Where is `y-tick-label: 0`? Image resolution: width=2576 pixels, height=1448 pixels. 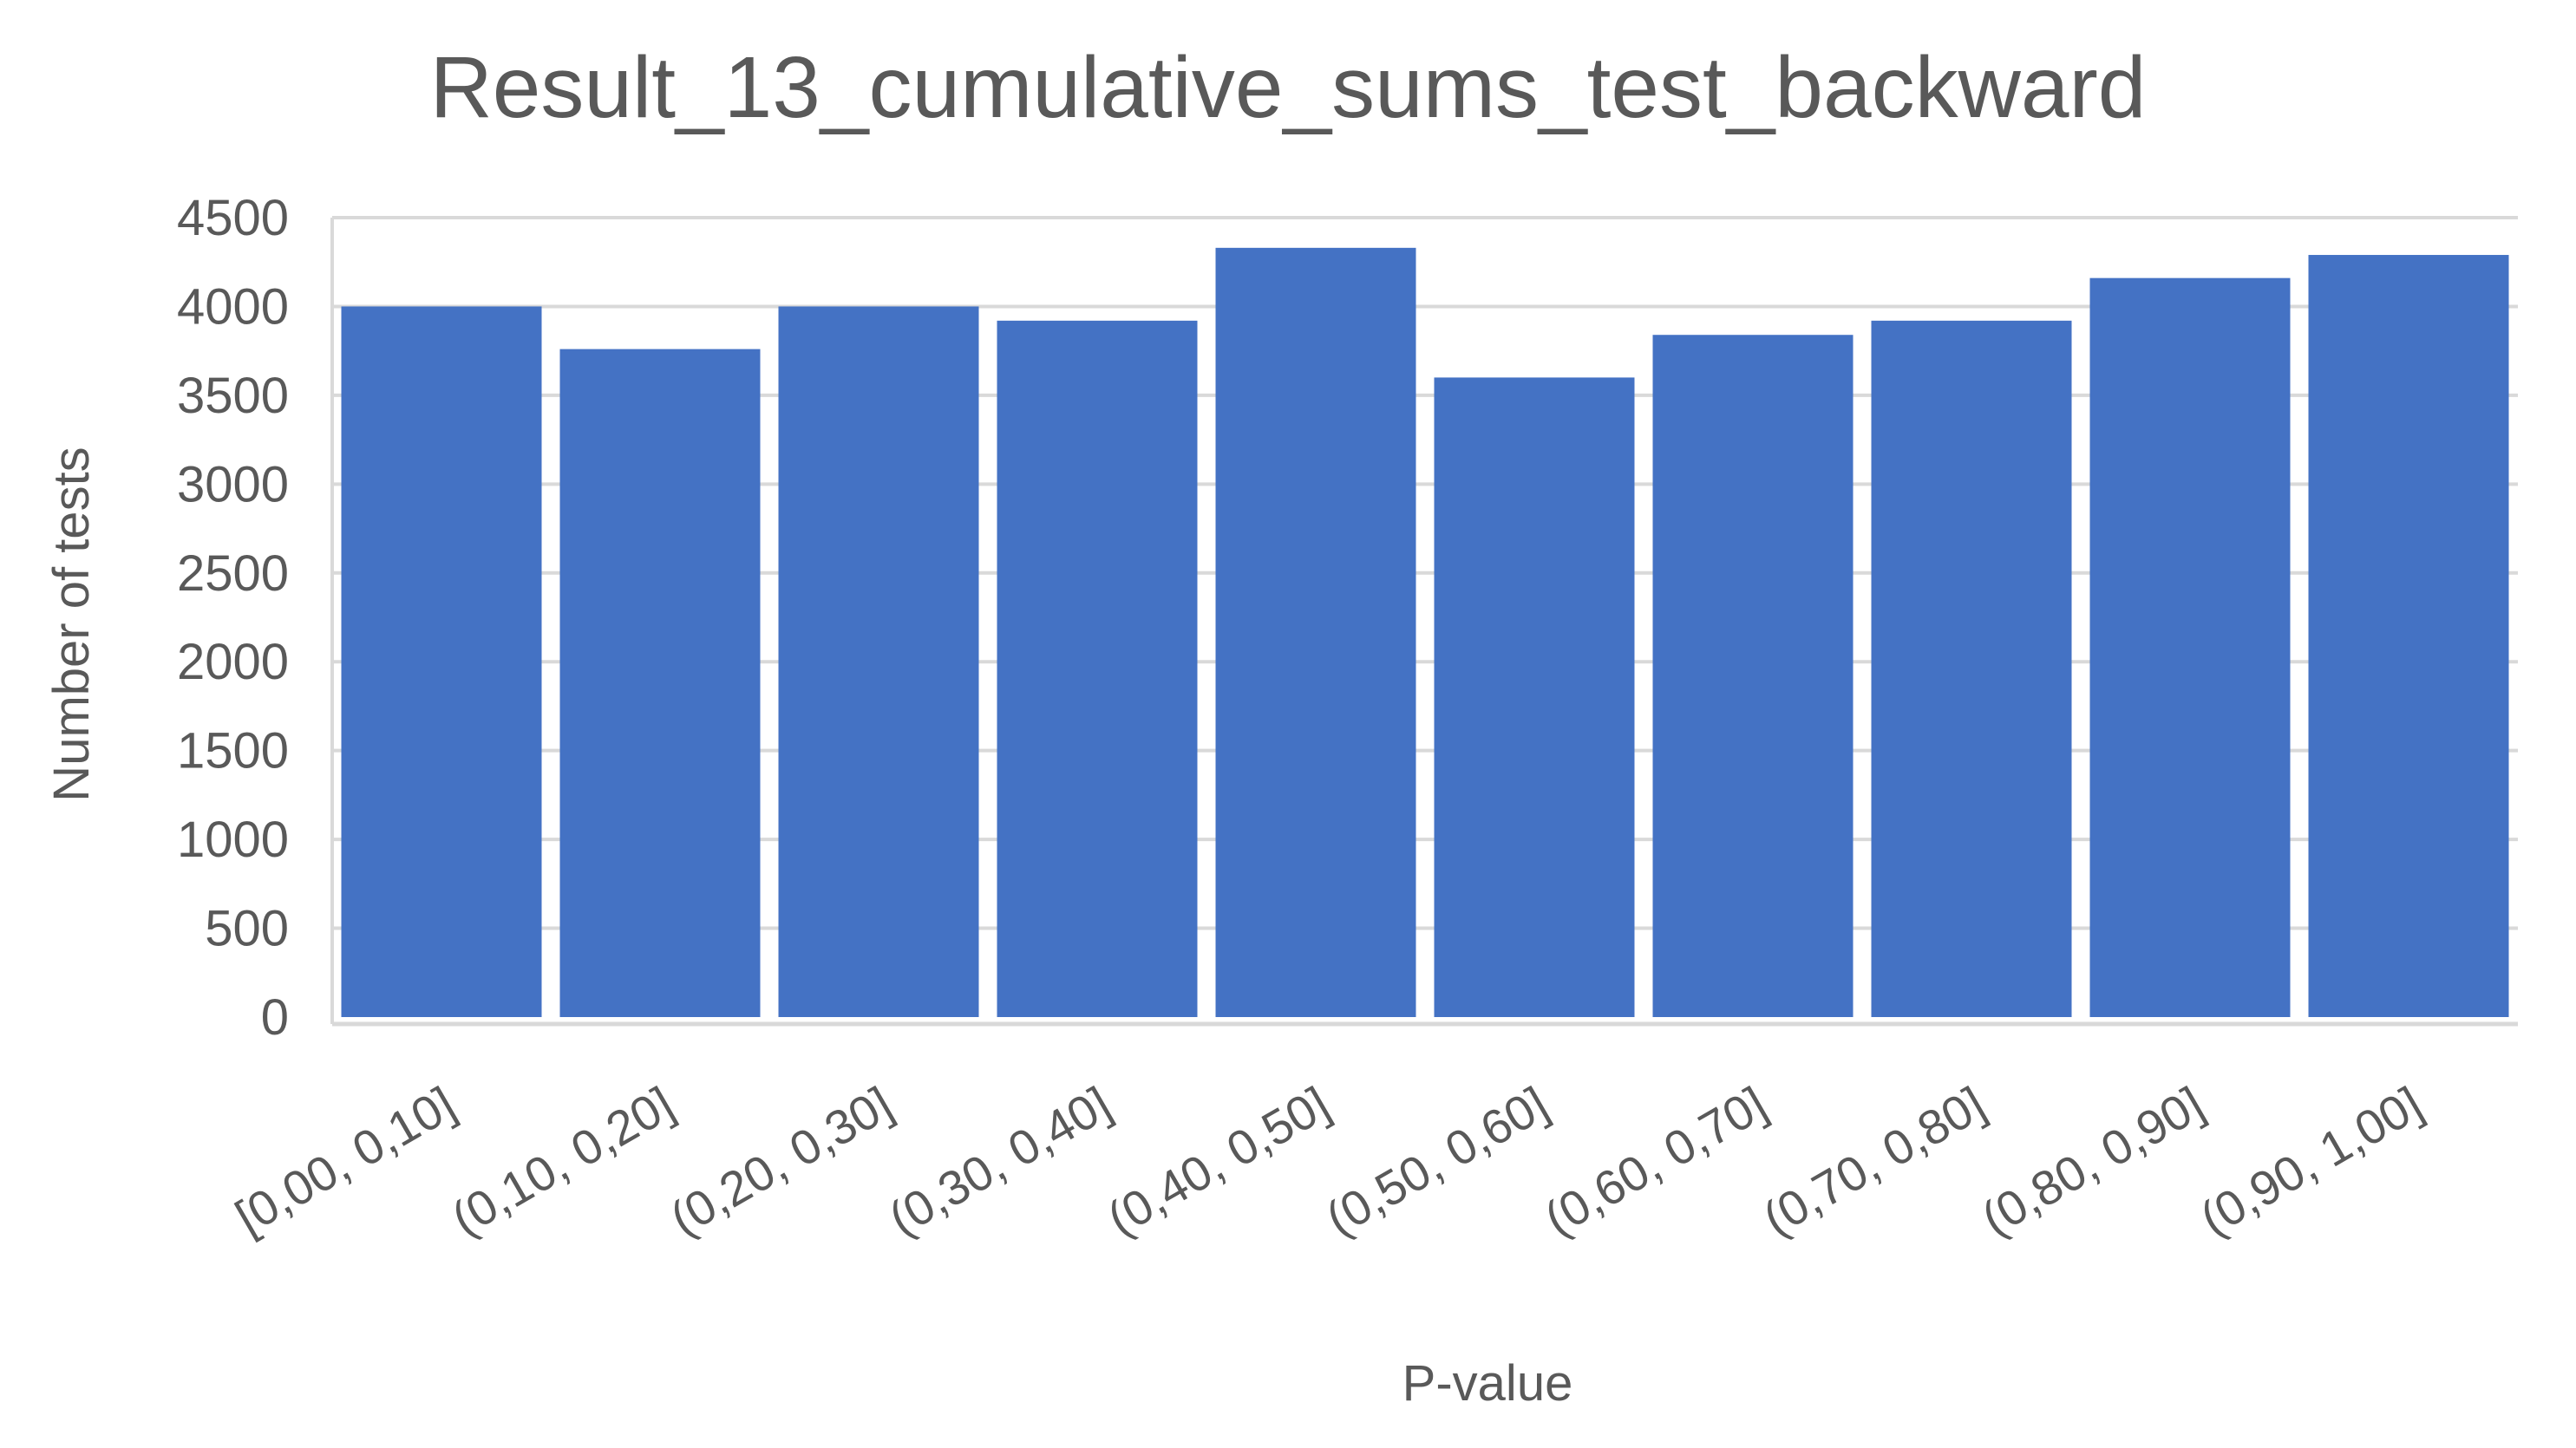
y-tick-label: 0 is located at coordinates (275, 1017).